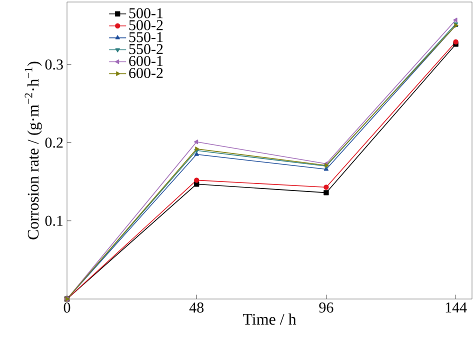 This screenshot has height=347, width=474. Describe the element at coordinates (146, 25) in the screenshot. I see `legend-label: 500-2` at that location.